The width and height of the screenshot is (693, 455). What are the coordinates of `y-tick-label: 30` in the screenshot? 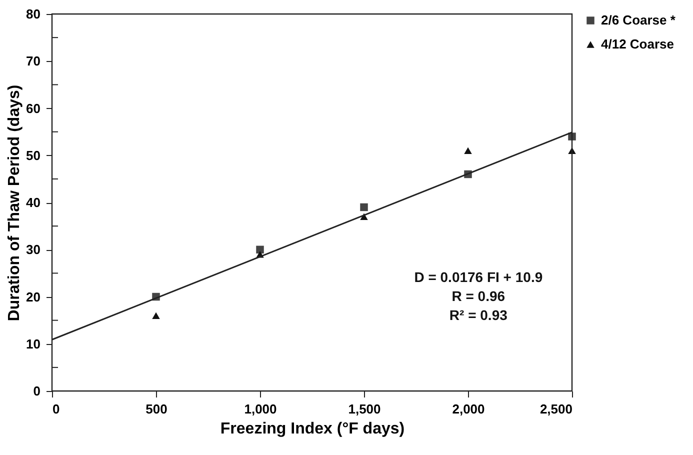 It's located at (33, 250).